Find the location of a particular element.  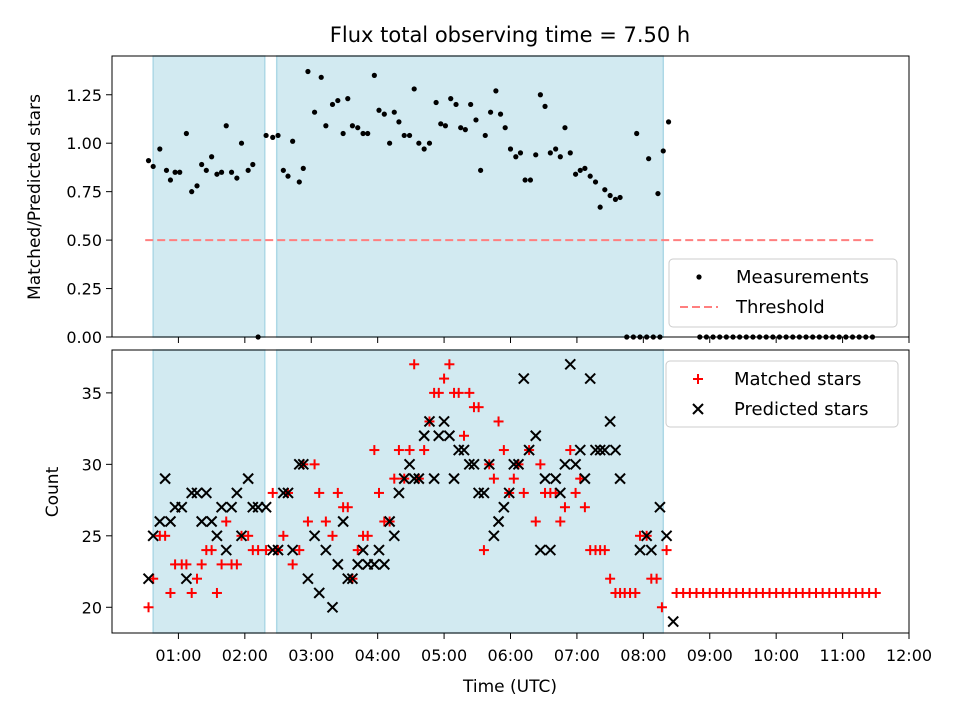

top-x-tickmarks is located at coordinates (543, 340).